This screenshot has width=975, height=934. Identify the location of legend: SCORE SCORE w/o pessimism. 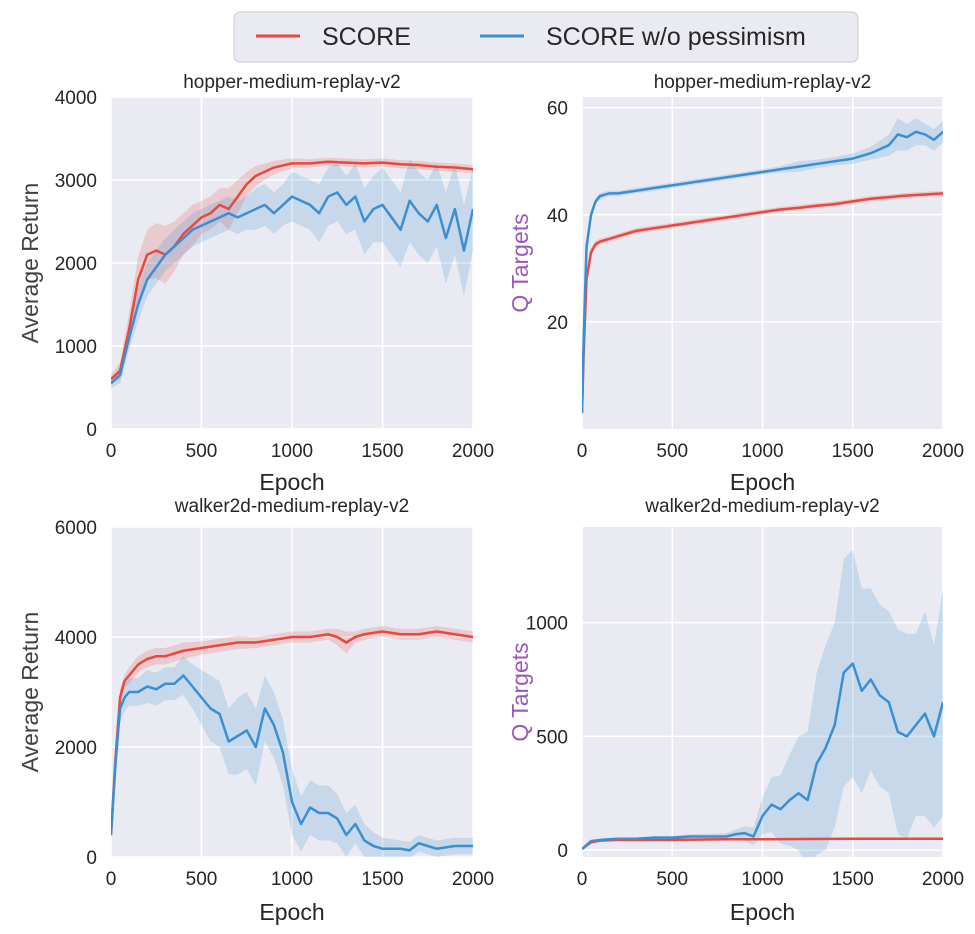
(546, 37).